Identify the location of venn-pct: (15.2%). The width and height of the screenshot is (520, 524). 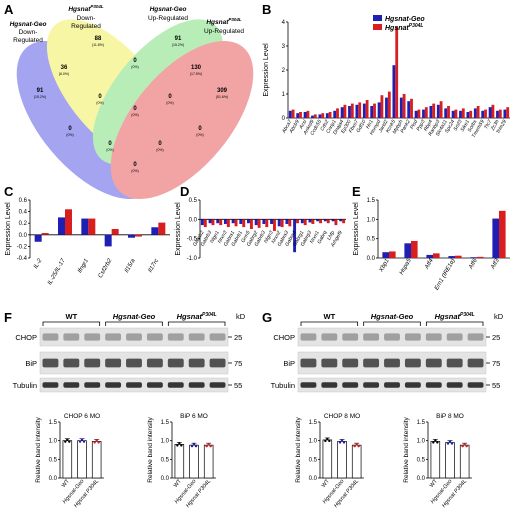
(178, 45).